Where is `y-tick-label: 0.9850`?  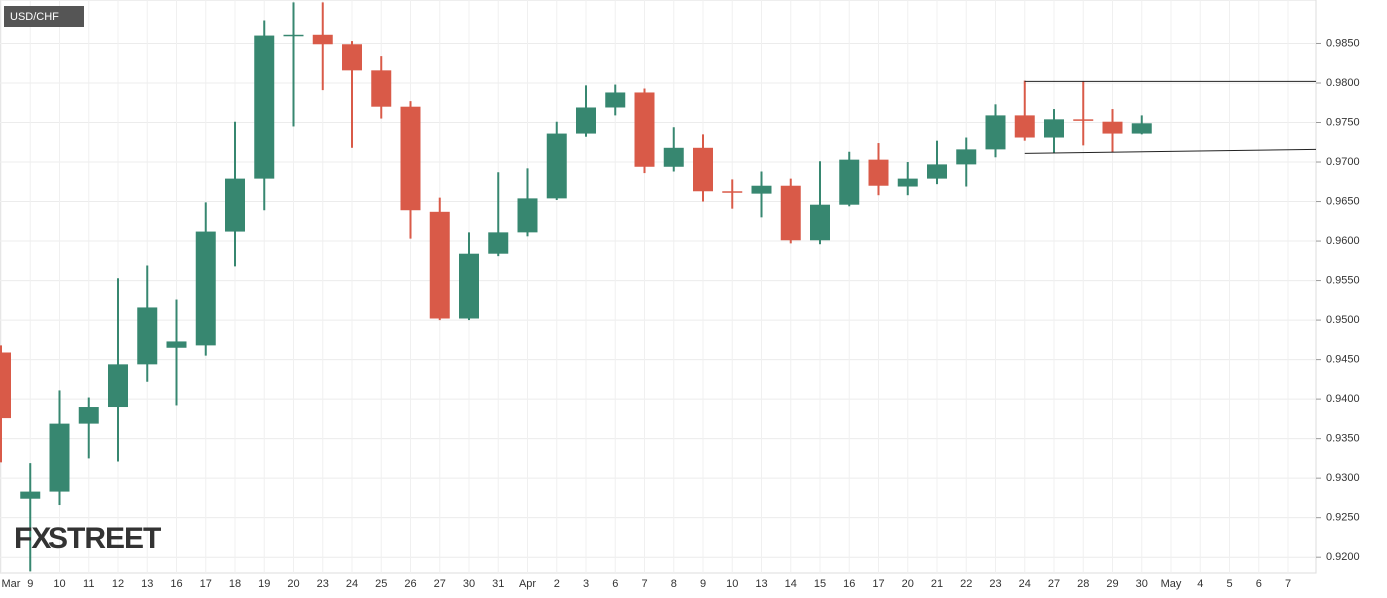 y-tick-label: 0.9850 is located at coordinates (1343, 43).